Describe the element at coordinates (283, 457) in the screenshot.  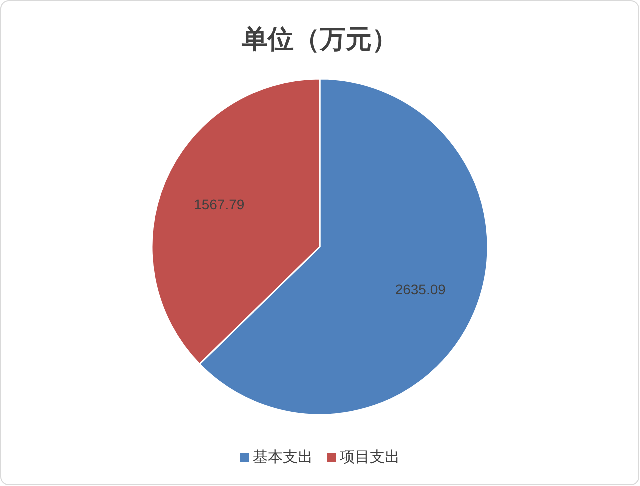
I see `legend-label: 基本支出` at that location.